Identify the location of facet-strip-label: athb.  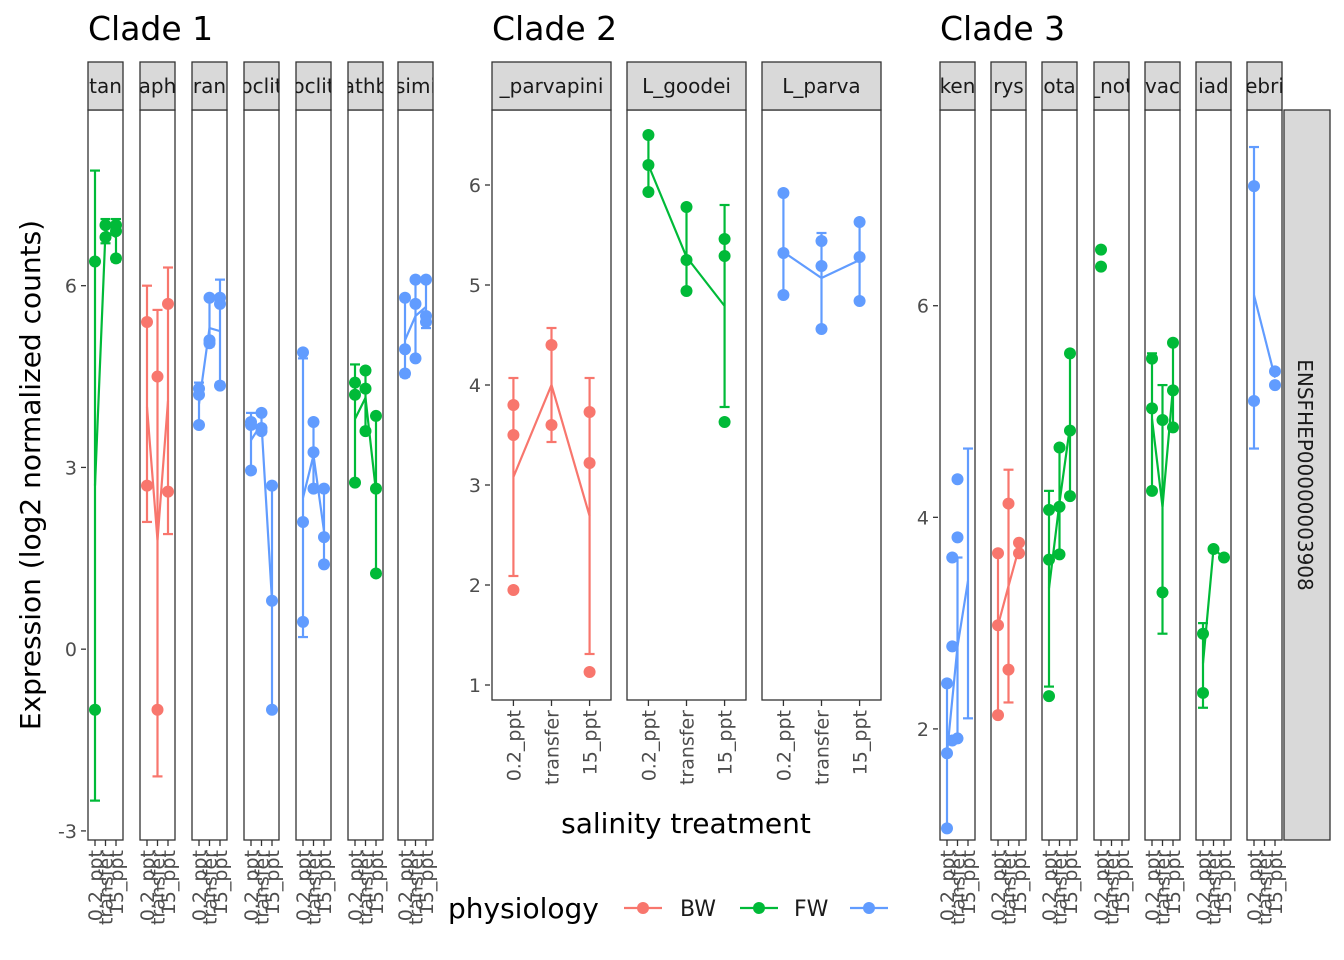
(365, 86).